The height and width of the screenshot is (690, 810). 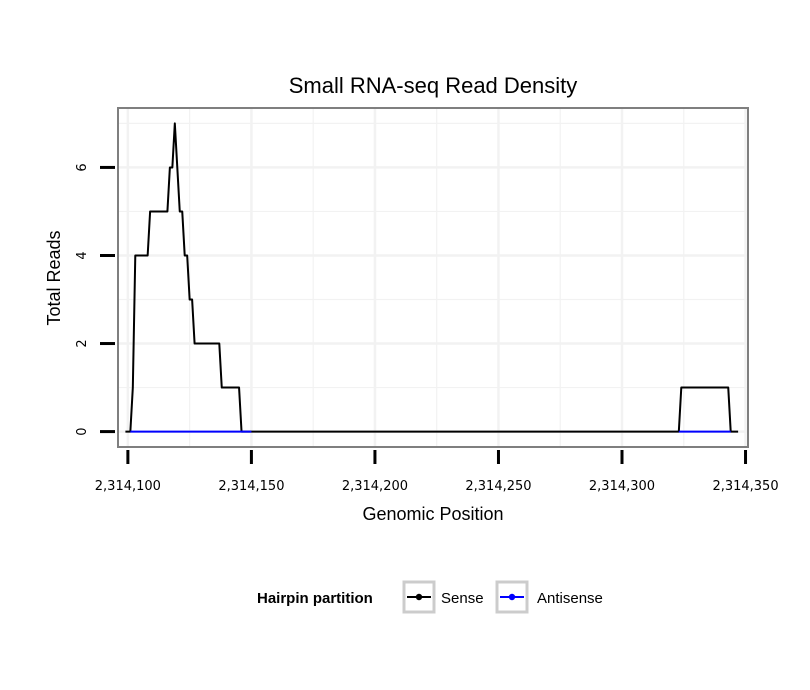 What do you see at coordinates (622, 486) in the screenshot?
I see `x-tick-label: 2,314,300` at bounding box center [622, 486].